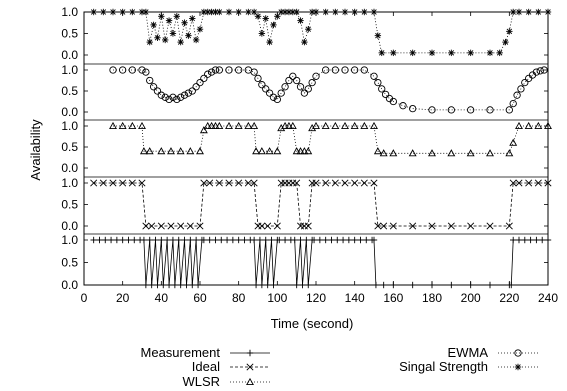  What do you see at coordinates (355, 298) in the screenshot?
I see `x-tick-label: 140` at bounding box center [355, 298].